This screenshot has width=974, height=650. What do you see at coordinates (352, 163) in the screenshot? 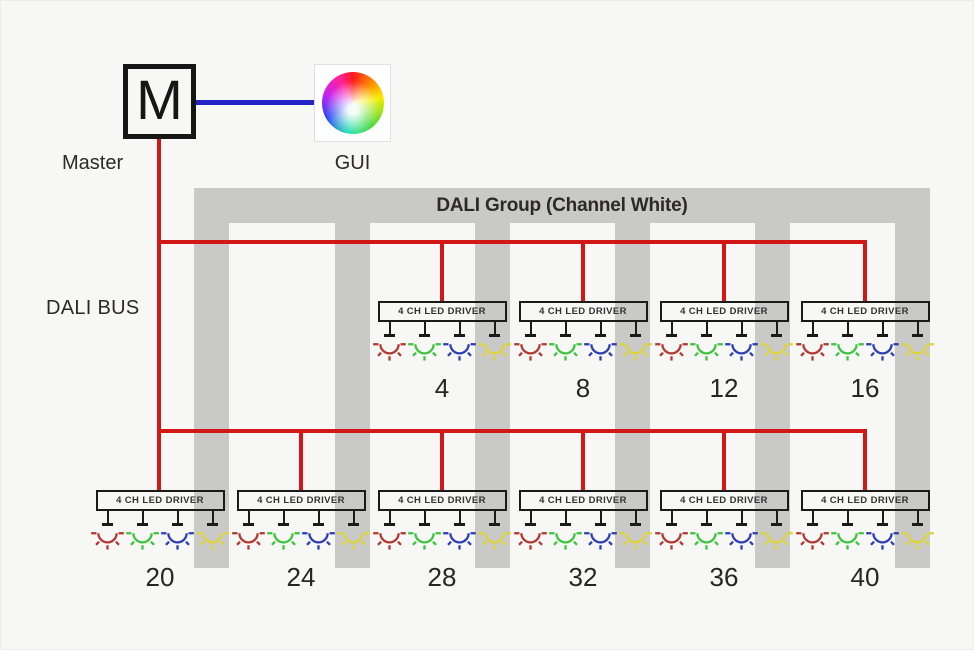
I see `gui-label: GUI` at bounding box center [352, 163].